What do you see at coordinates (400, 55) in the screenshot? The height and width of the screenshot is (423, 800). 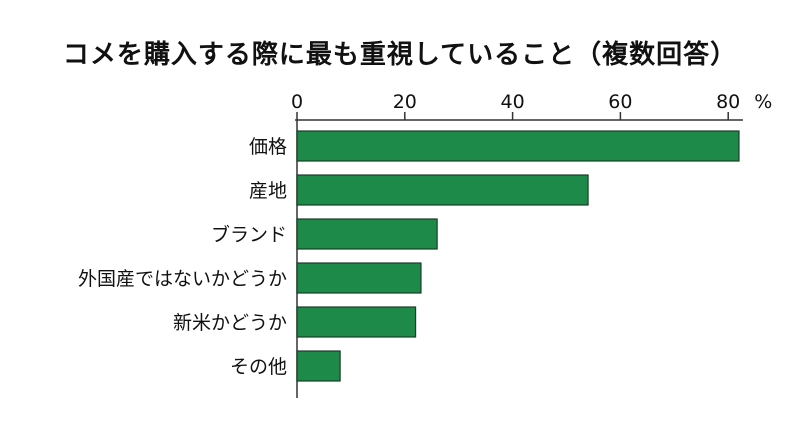 I see `chart-title: コメを購入する際に最も重視していること（複数回答）` at bounding box center [400, 55].